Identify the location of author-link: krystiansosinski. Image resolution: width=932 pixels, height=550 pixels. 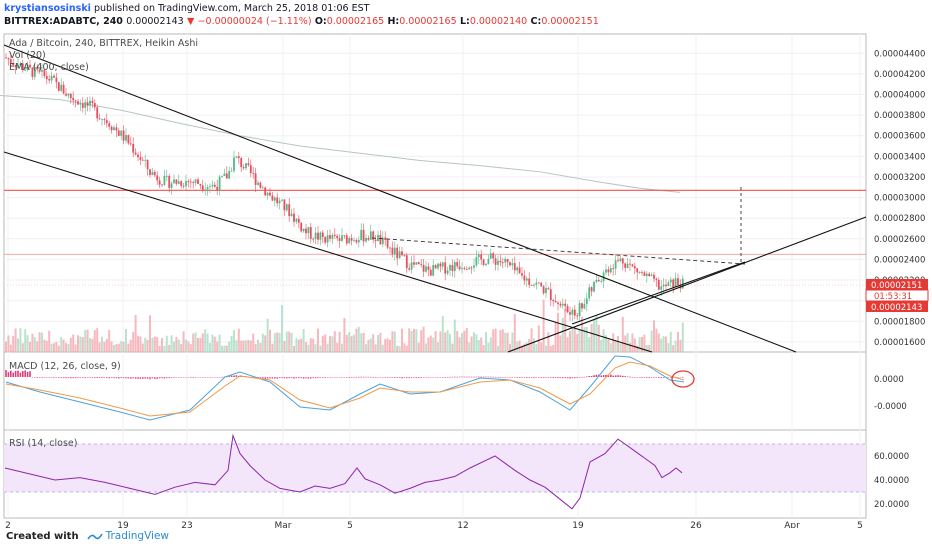
(47, 8).